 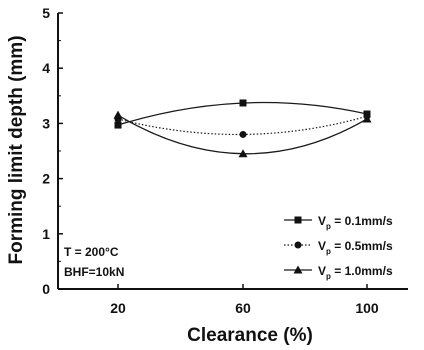 What do you see at coordinates (46, 234) in the screenshot?
I see `y-tick-label: 1` at bounding box center [46, 234].